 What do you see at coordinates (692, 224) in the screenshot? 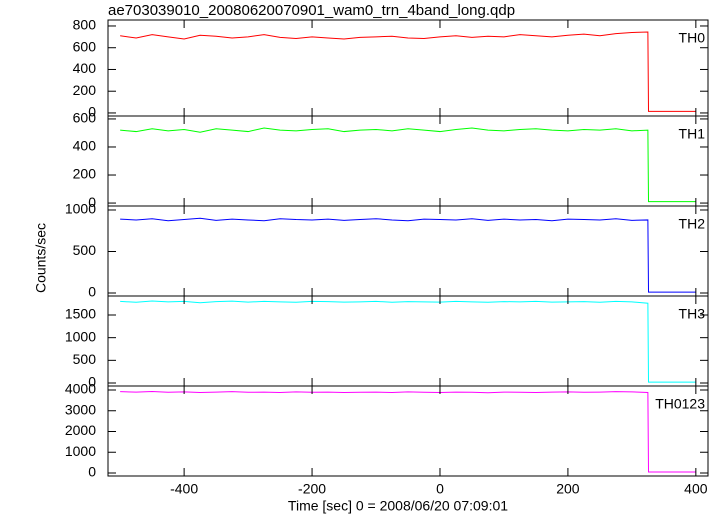
I see `panel-label: TH2` at bounding box center [692, 224].